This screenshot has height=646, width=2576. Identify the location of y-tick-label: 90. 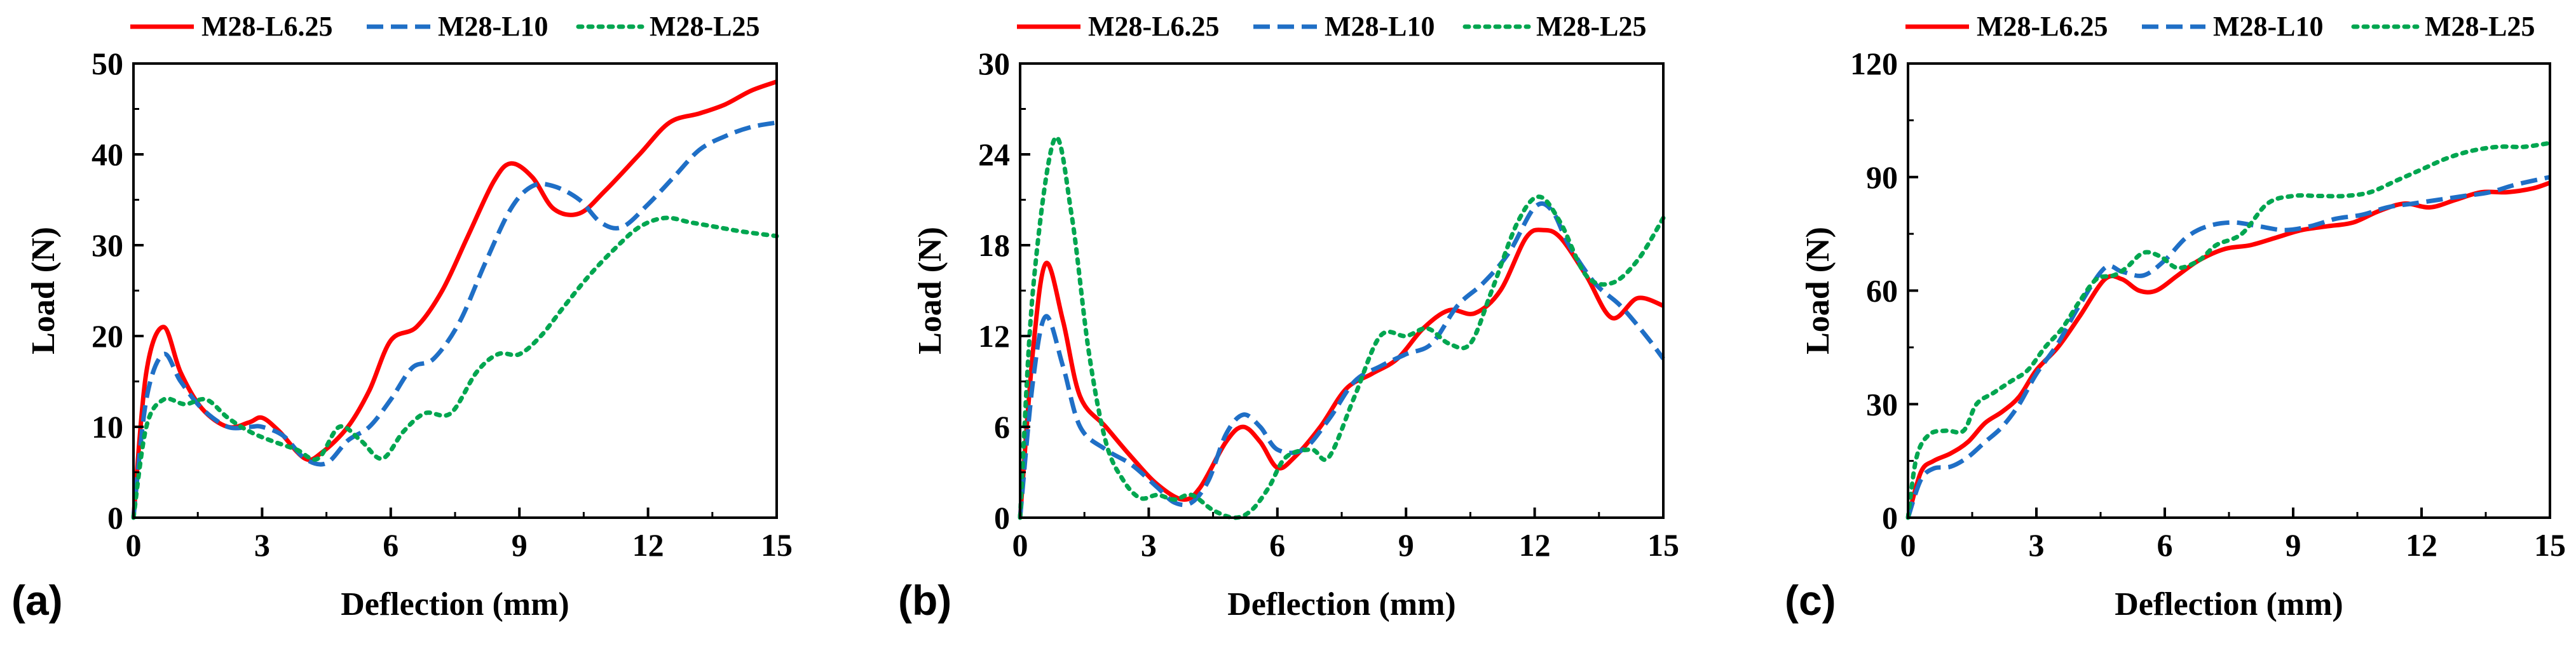
(1882, 177).